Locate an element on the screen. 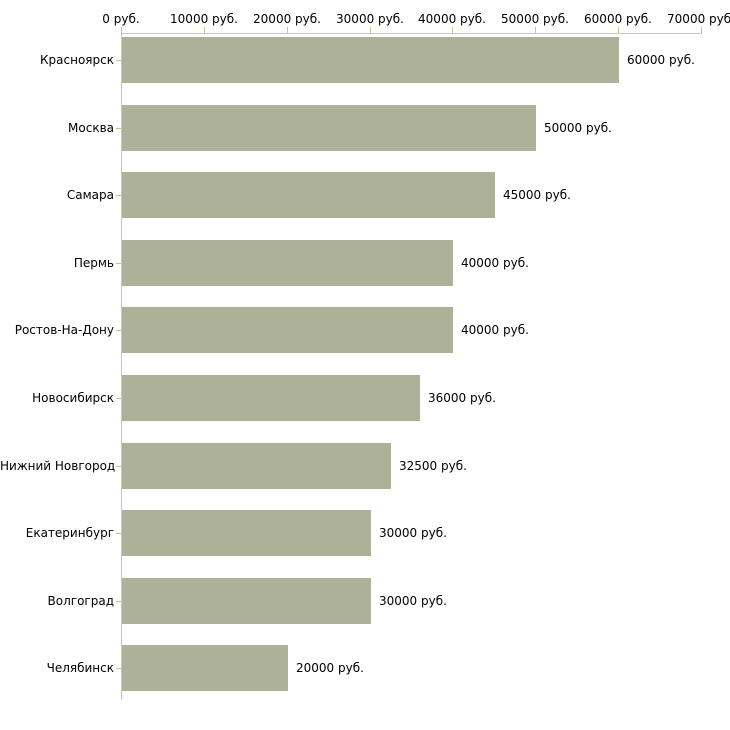  category-label: Москва is located at coordinates (91, 128).